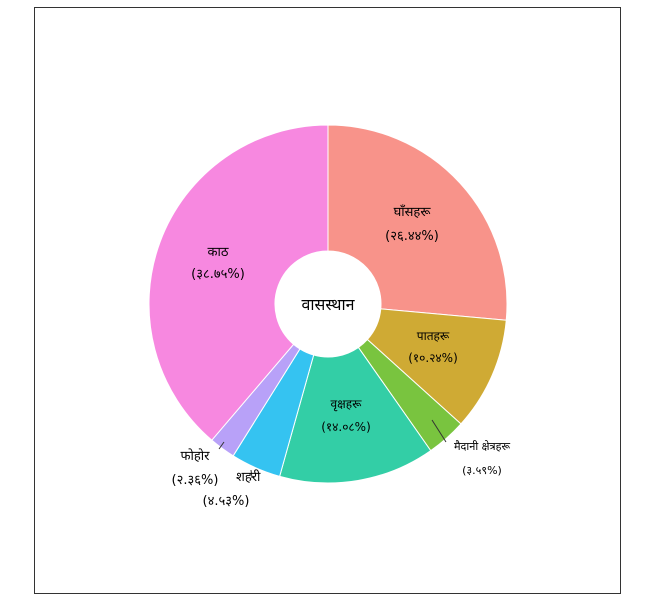  What do you see at coordinates (195, 480) in the screenshot?
I see `slice-pct-फोहोर: (२.३६%)` at bounding box center [195, 480].